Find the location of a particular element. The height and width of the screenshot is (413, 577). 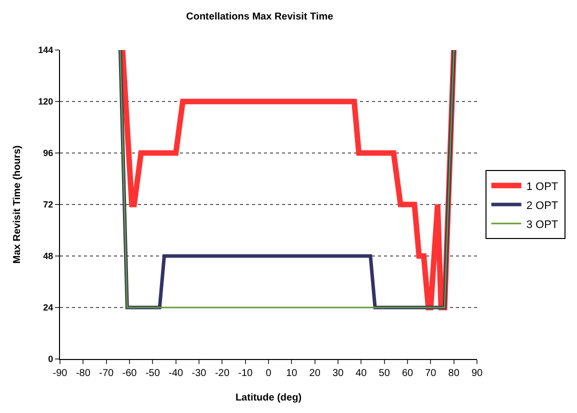

x-tick-label: 90 is located at coordinates (477, 373).